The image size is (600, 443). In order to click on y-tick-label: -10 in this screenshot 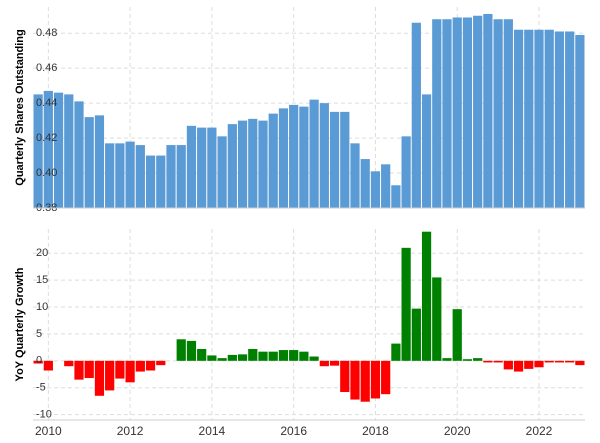, I will do `click(44, 415)`.